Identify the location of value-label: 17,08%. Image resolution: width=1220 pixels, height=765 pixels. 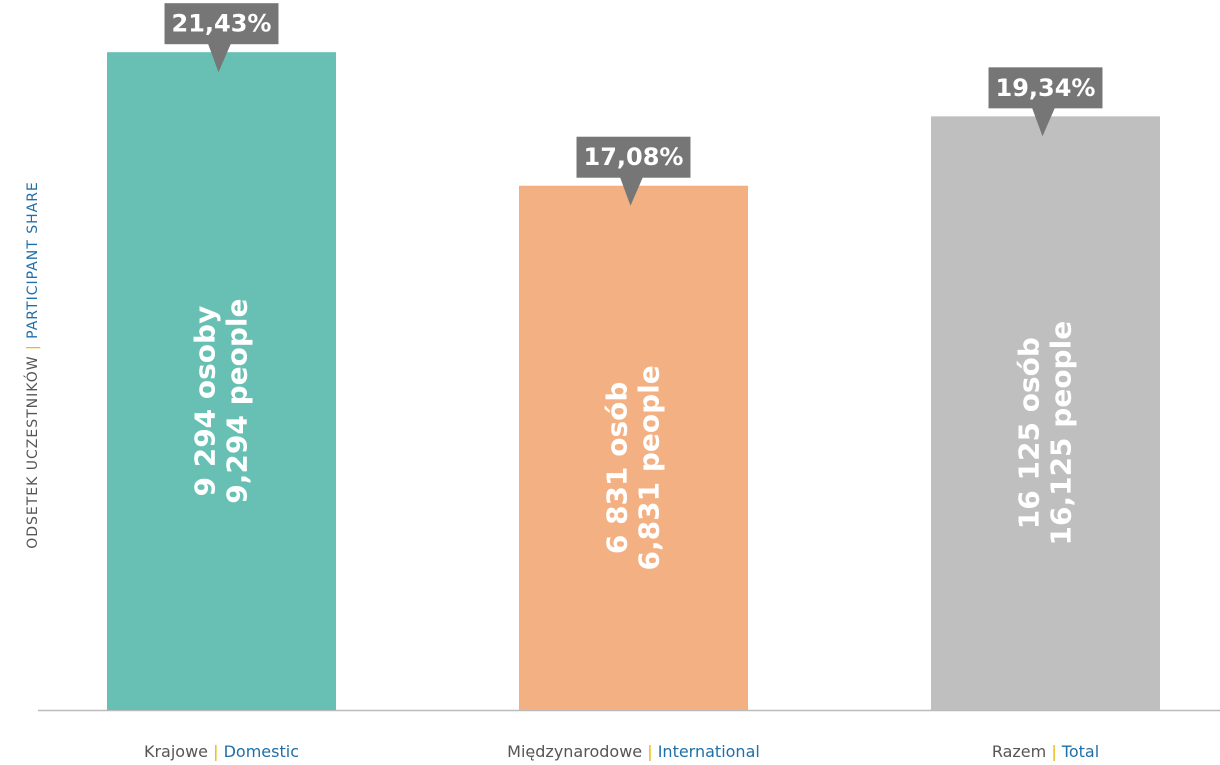
(634, 157).